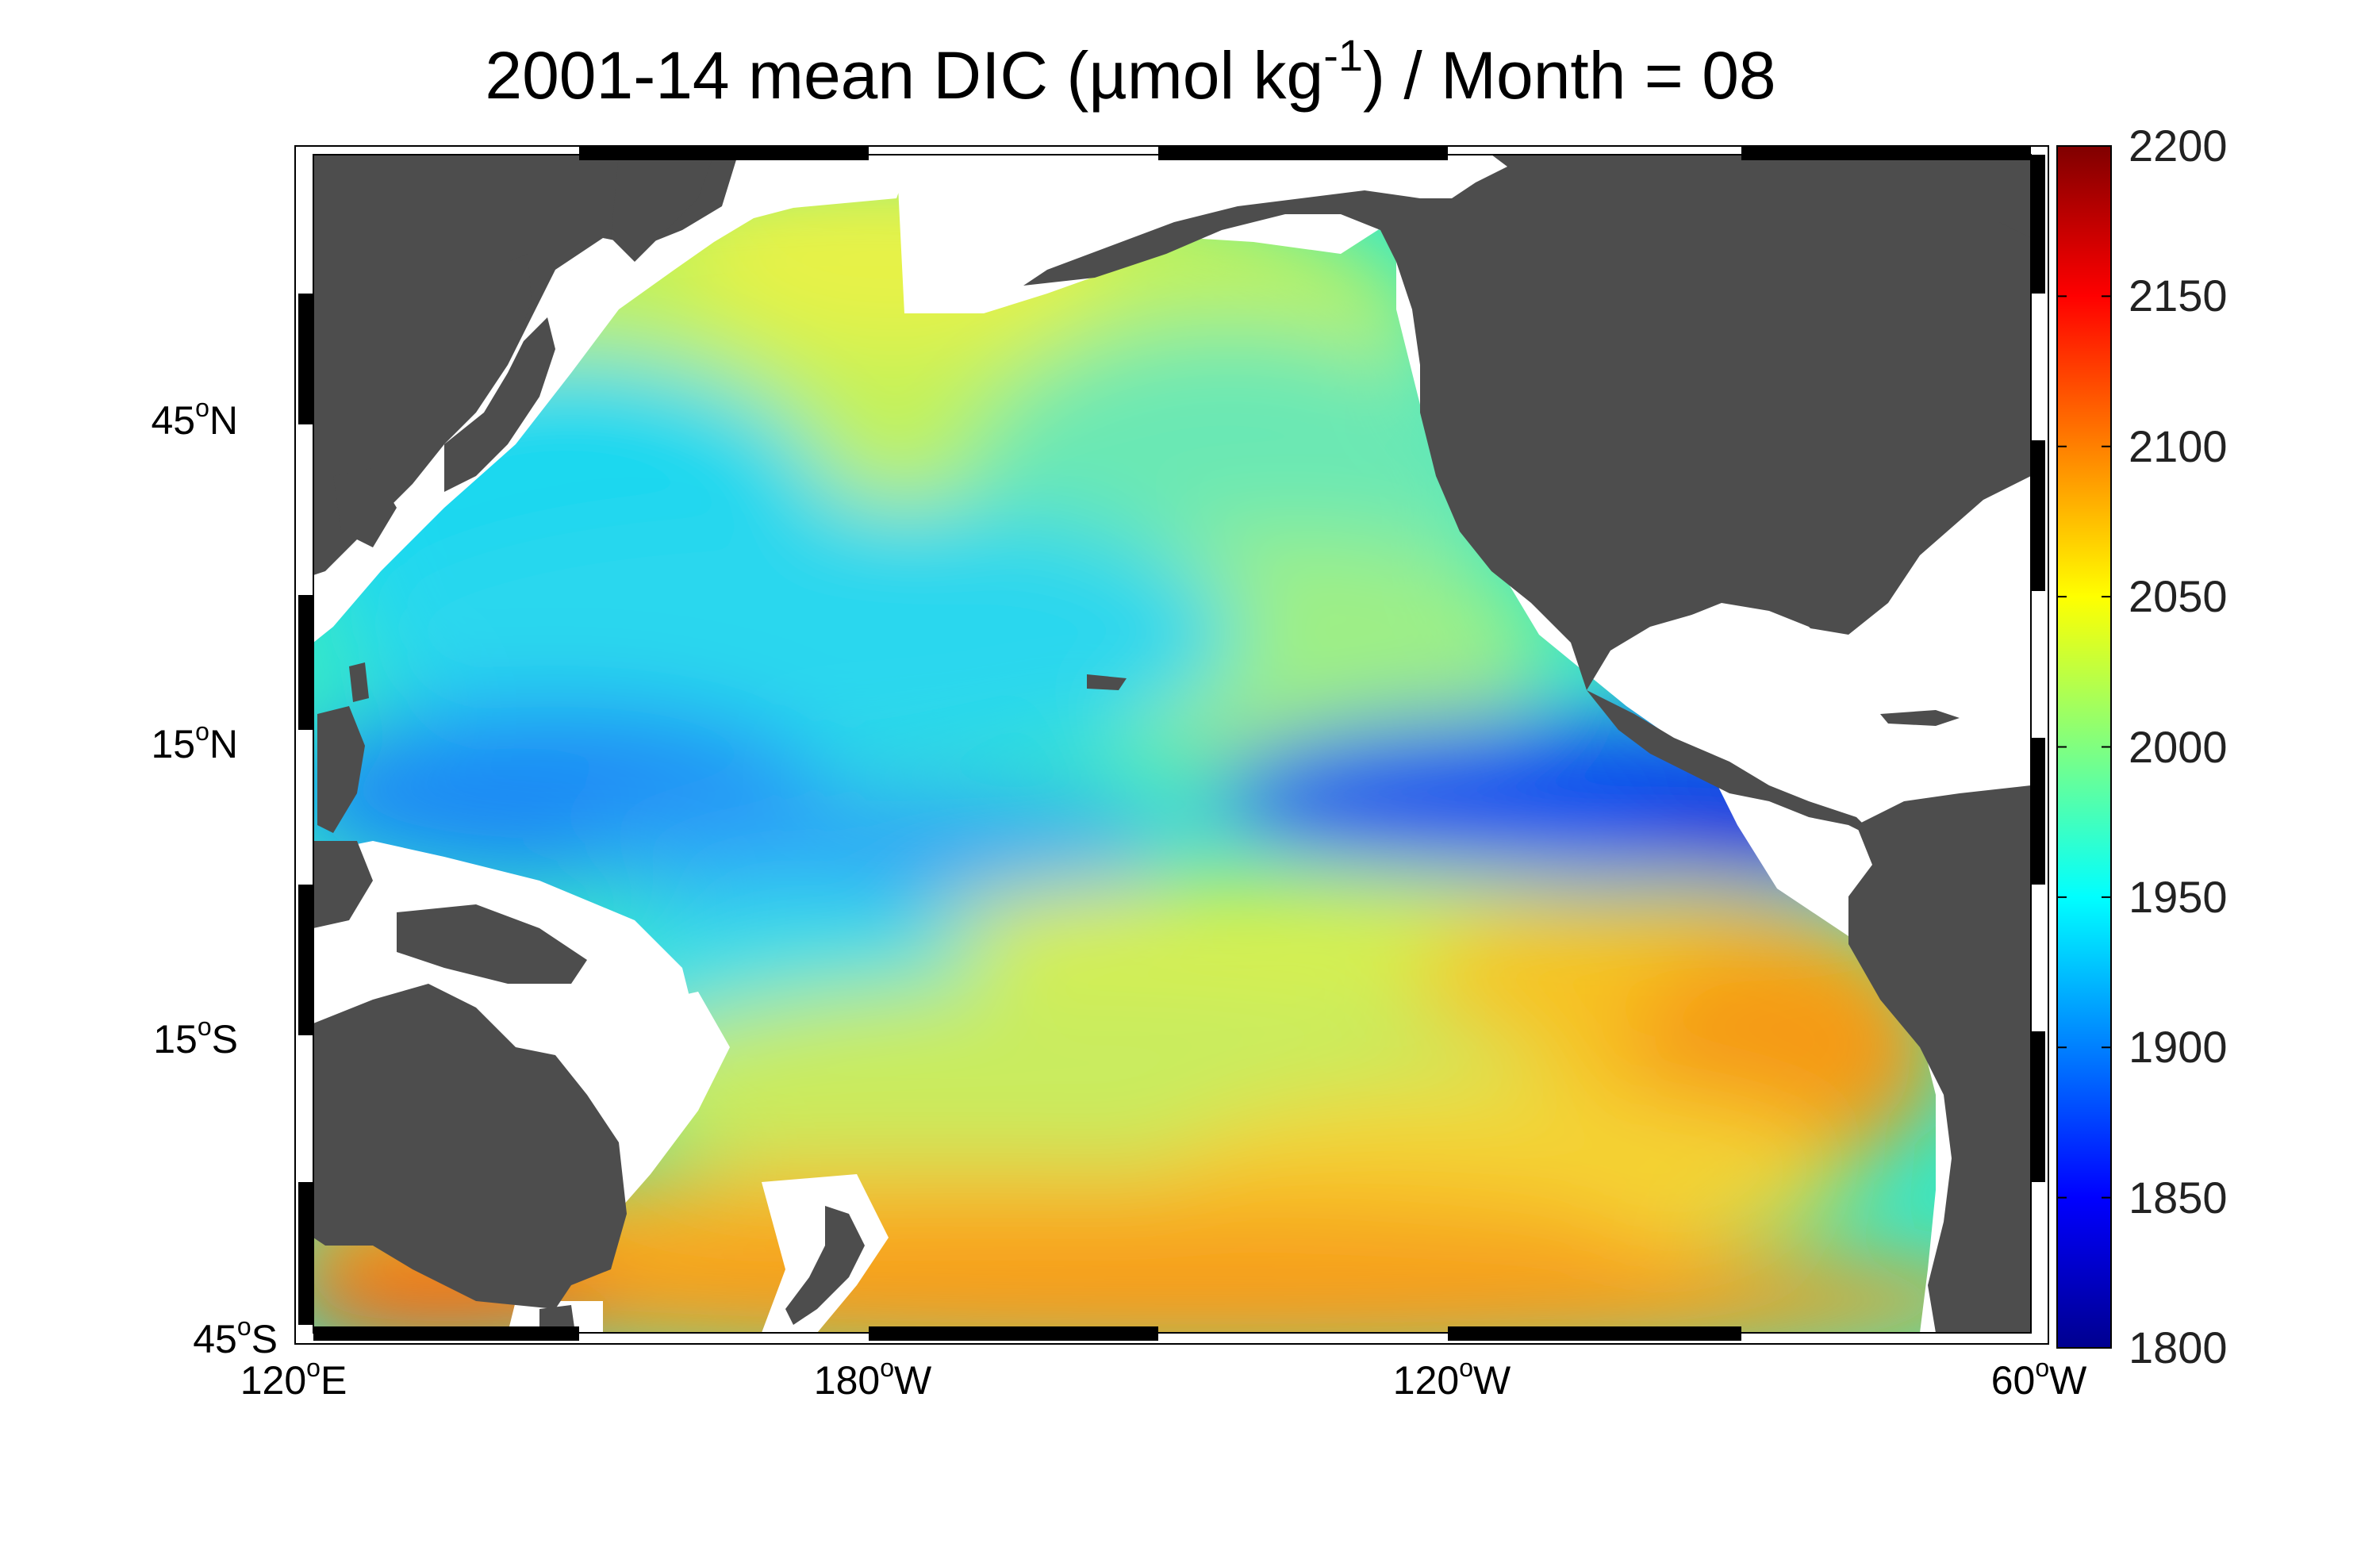 Image resolution: width=2380 pixels, height=1547 pixels. What do you see at coordinates (1519, 422) in the screenshot?
I see `land-alaska` at bounding box center [1519, 422].